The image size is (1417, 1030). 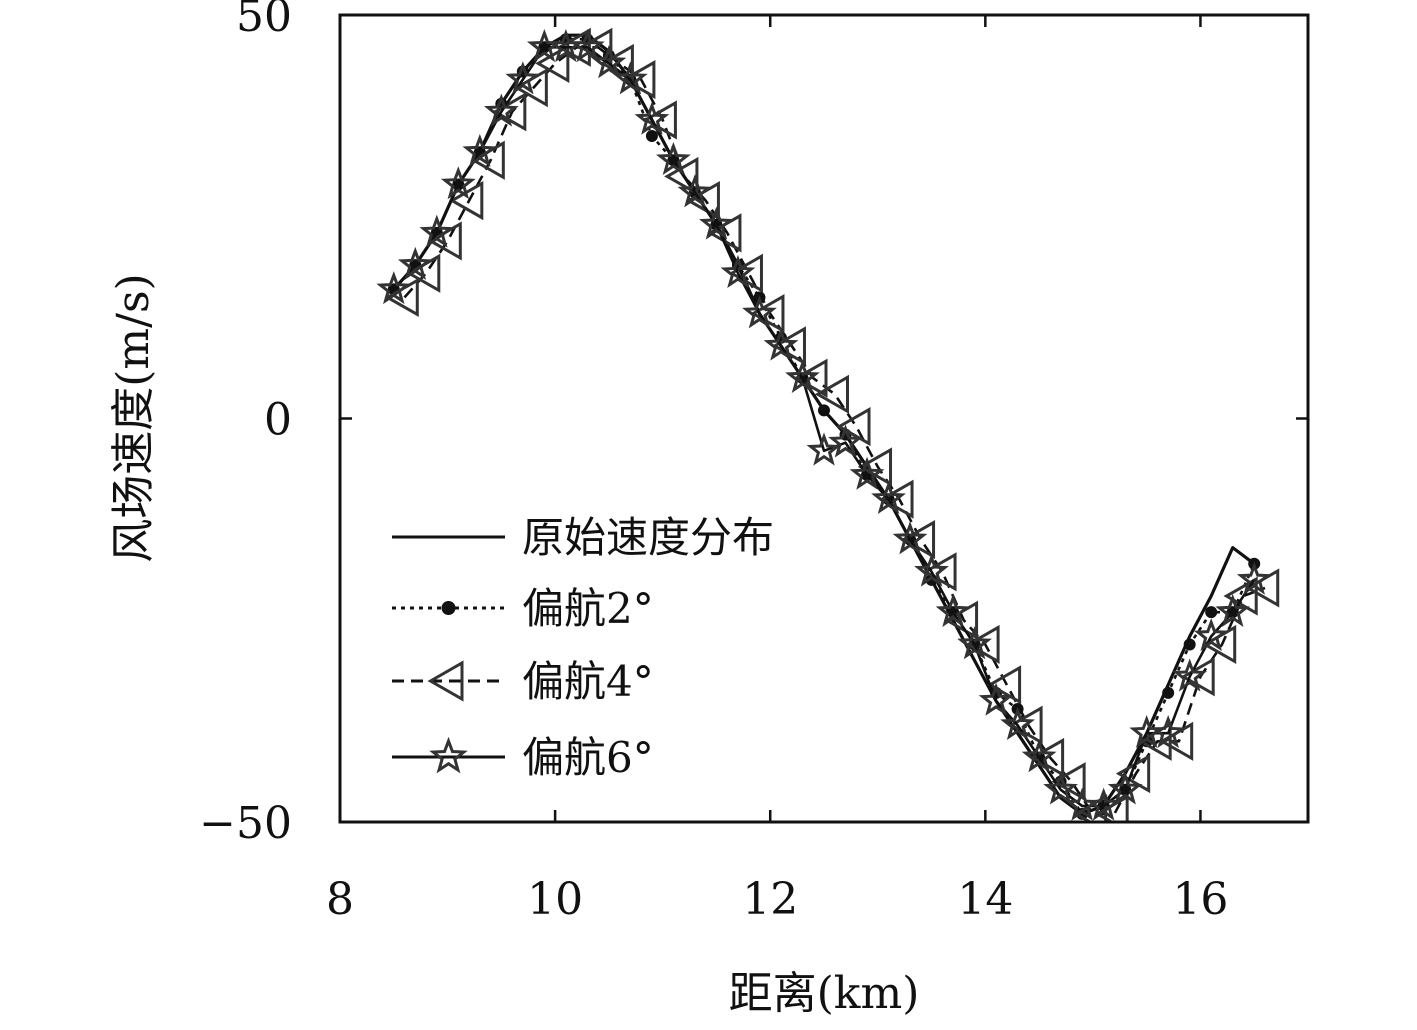 I want to click on legend-entry-1: 原始速度分布, so click(x=583, y=537).